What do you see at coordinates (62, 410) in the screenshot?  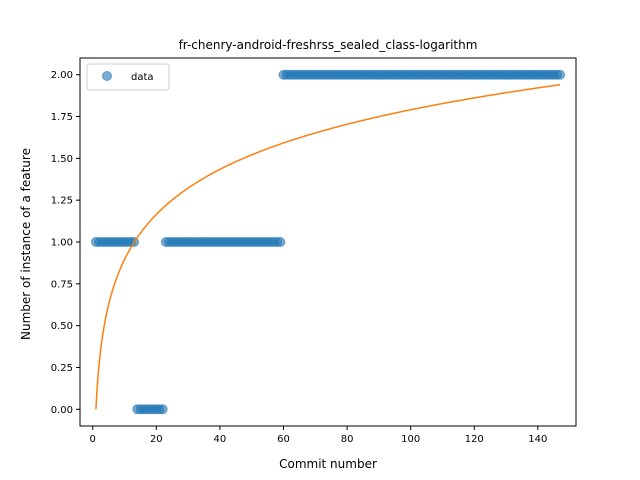 I see `y-tick-label: 0.00` at bounding box center [62, 410].